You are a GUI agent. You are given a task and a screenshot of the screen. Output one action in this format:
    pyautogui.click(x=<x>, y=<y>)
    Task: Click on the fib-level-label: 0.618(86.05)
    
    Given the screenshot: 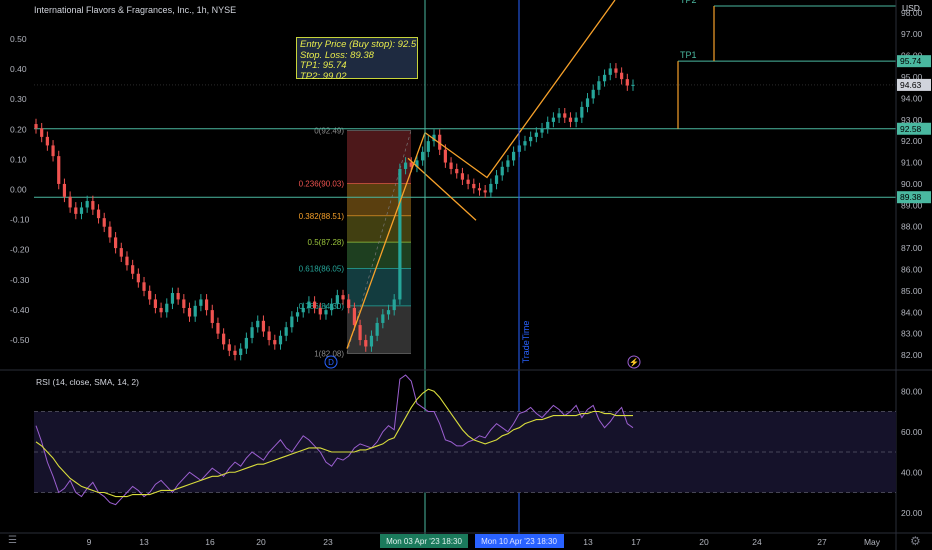 What is the action you would take?
    pyautogui.click(x=322, y=268)
    